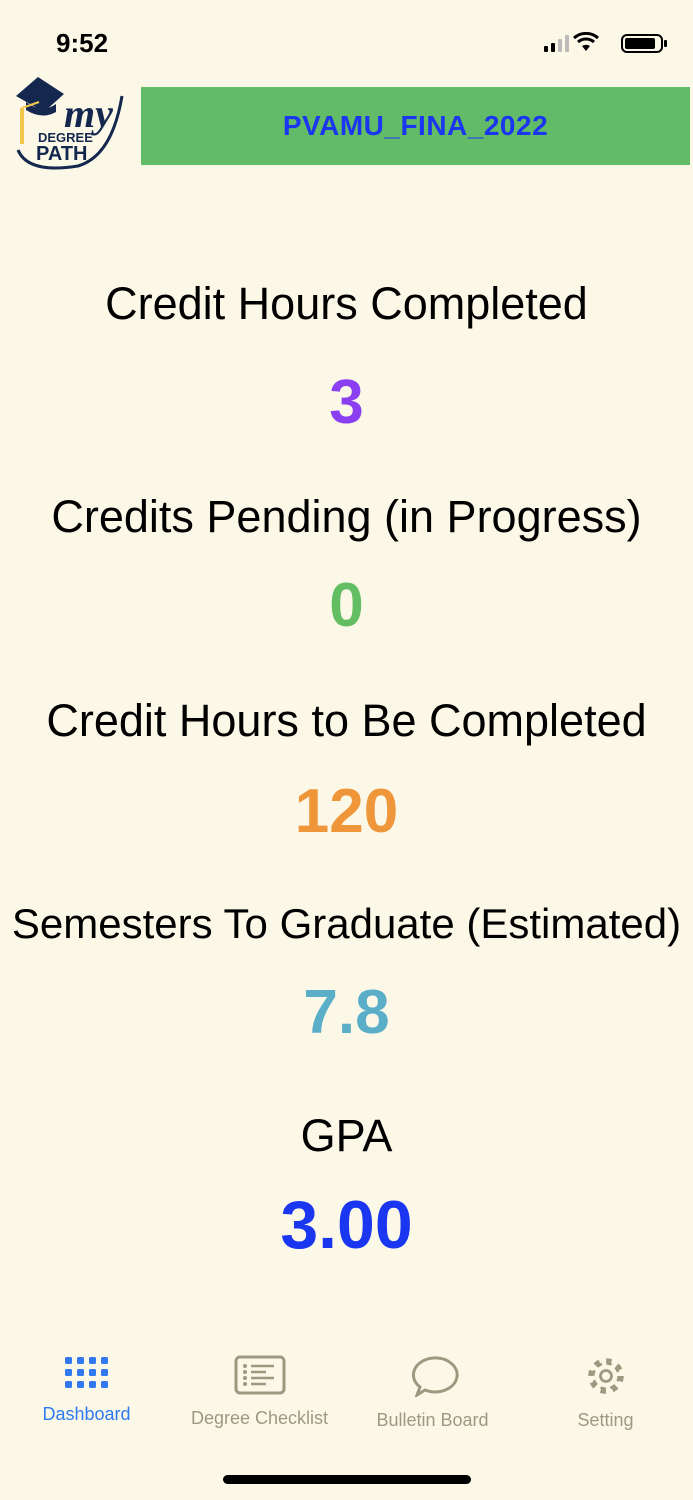 This screenshot has width=693, height=1500. Describe the element at coordinates (605, 1420) in the screenshot. I see `tab-label: Setting` at that location.